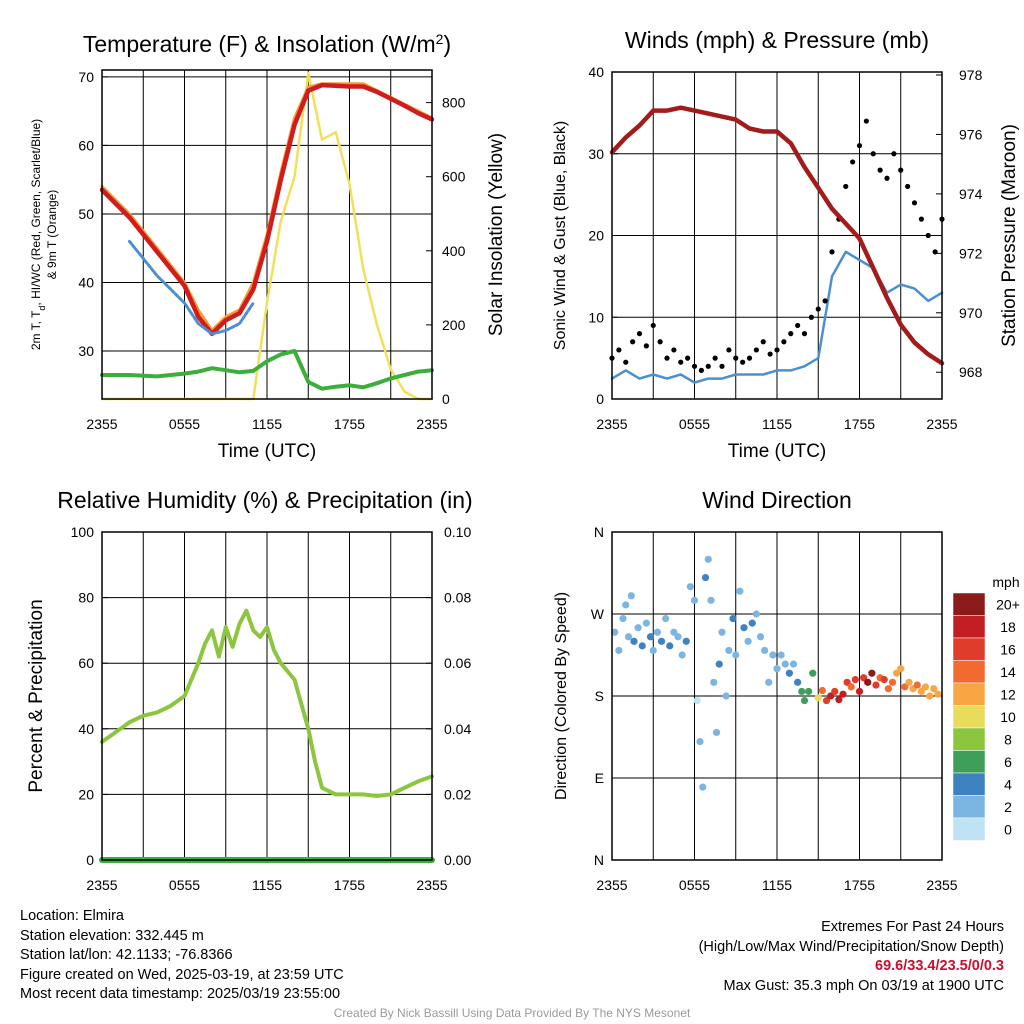 This screenshot has height=1024, width=1024. What do you see at coordinates (599, 696) in the screenshot?
I see `y-tick-label: S` at bounding box center [599, 696].